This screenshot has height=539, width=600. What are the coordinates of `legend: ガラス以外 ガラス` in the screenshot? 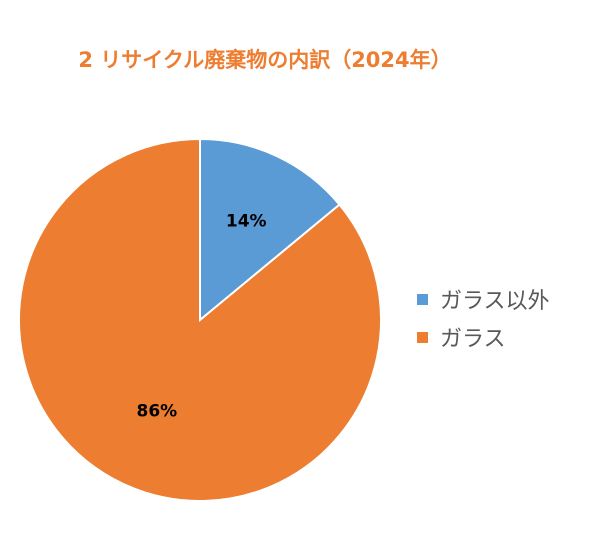 It's located at (483, 318).